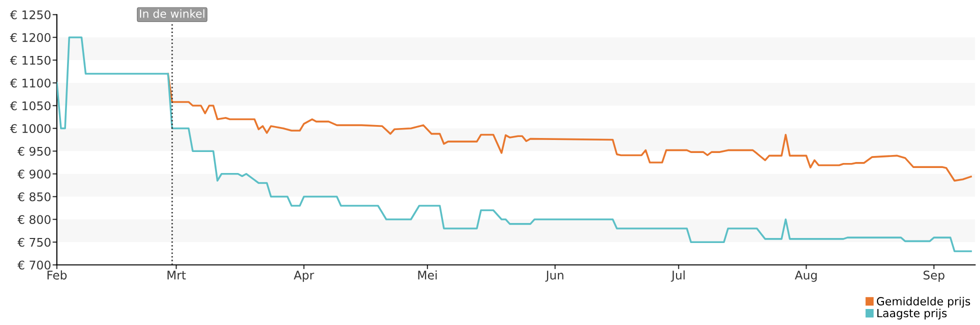  What do you see at coordinates (30, 129) in the screenshot?
I see `y-tick-label: € 1000` at bounding box center [30, 129].